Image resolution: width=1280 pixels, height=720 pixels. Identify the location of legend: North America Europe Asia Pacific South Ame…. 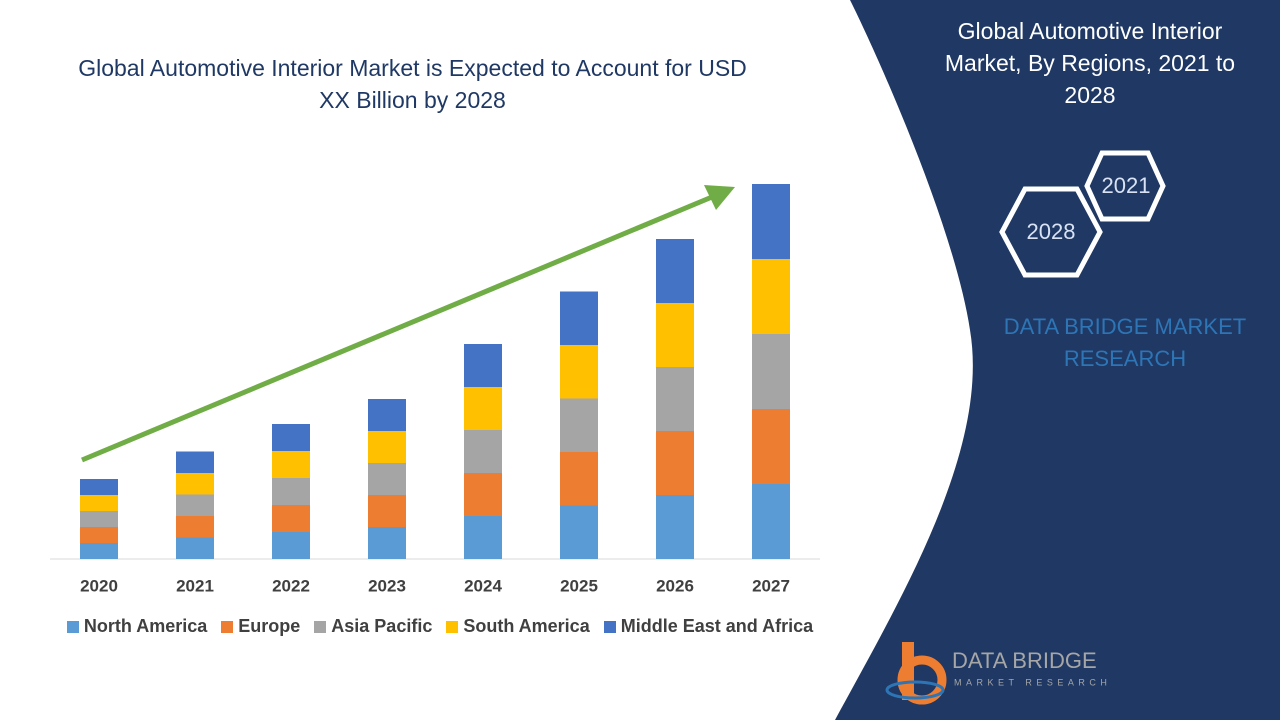
(440, 626).